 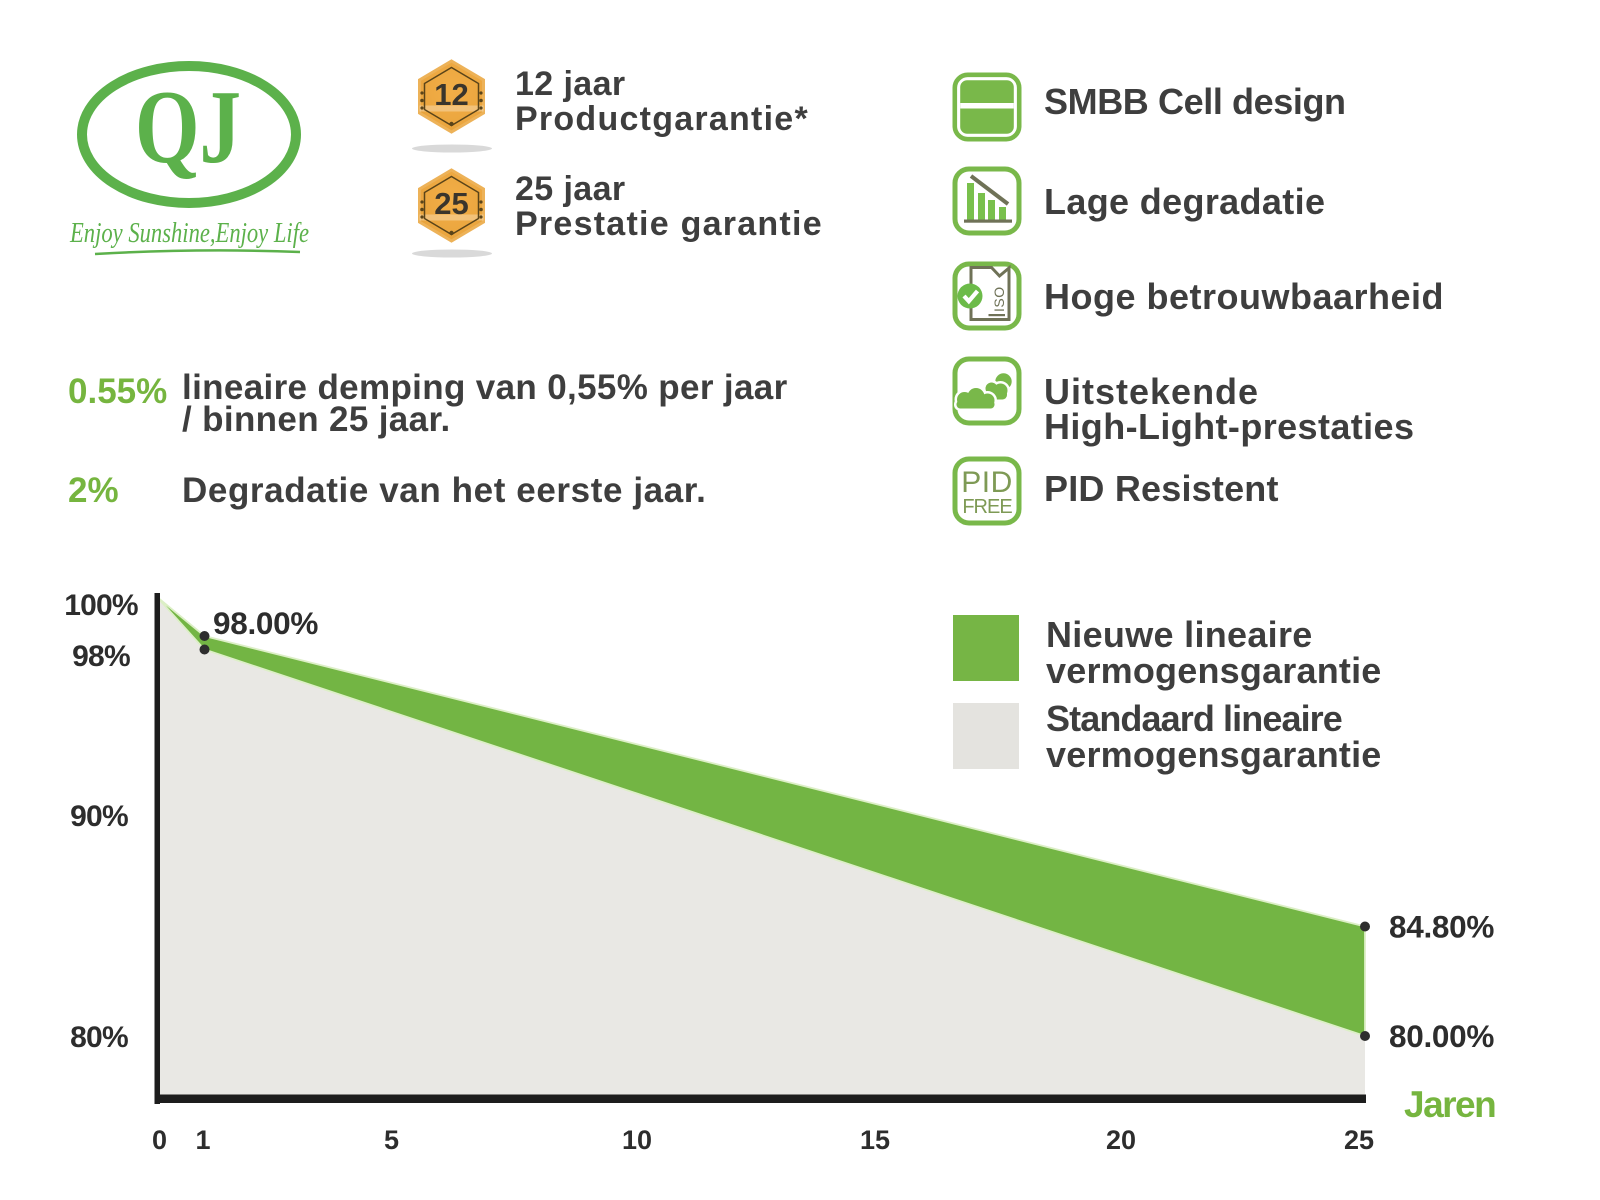 I want to click on svg-text: Enjoy Sunshine,Enjoy Life, so click(x=189, y=233).